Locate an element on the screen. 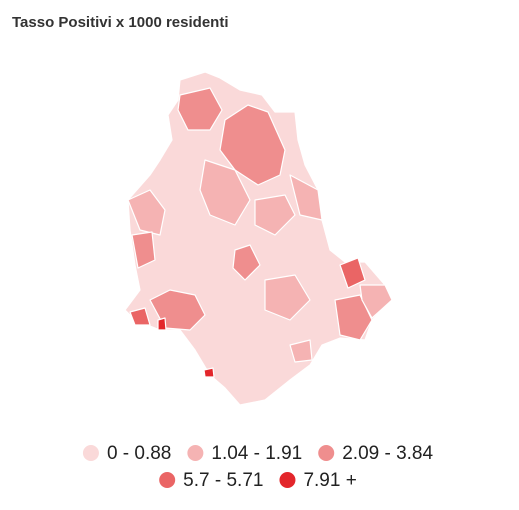  legend-label: 5.7 - 5.71 is located at coordinates (223, 480).